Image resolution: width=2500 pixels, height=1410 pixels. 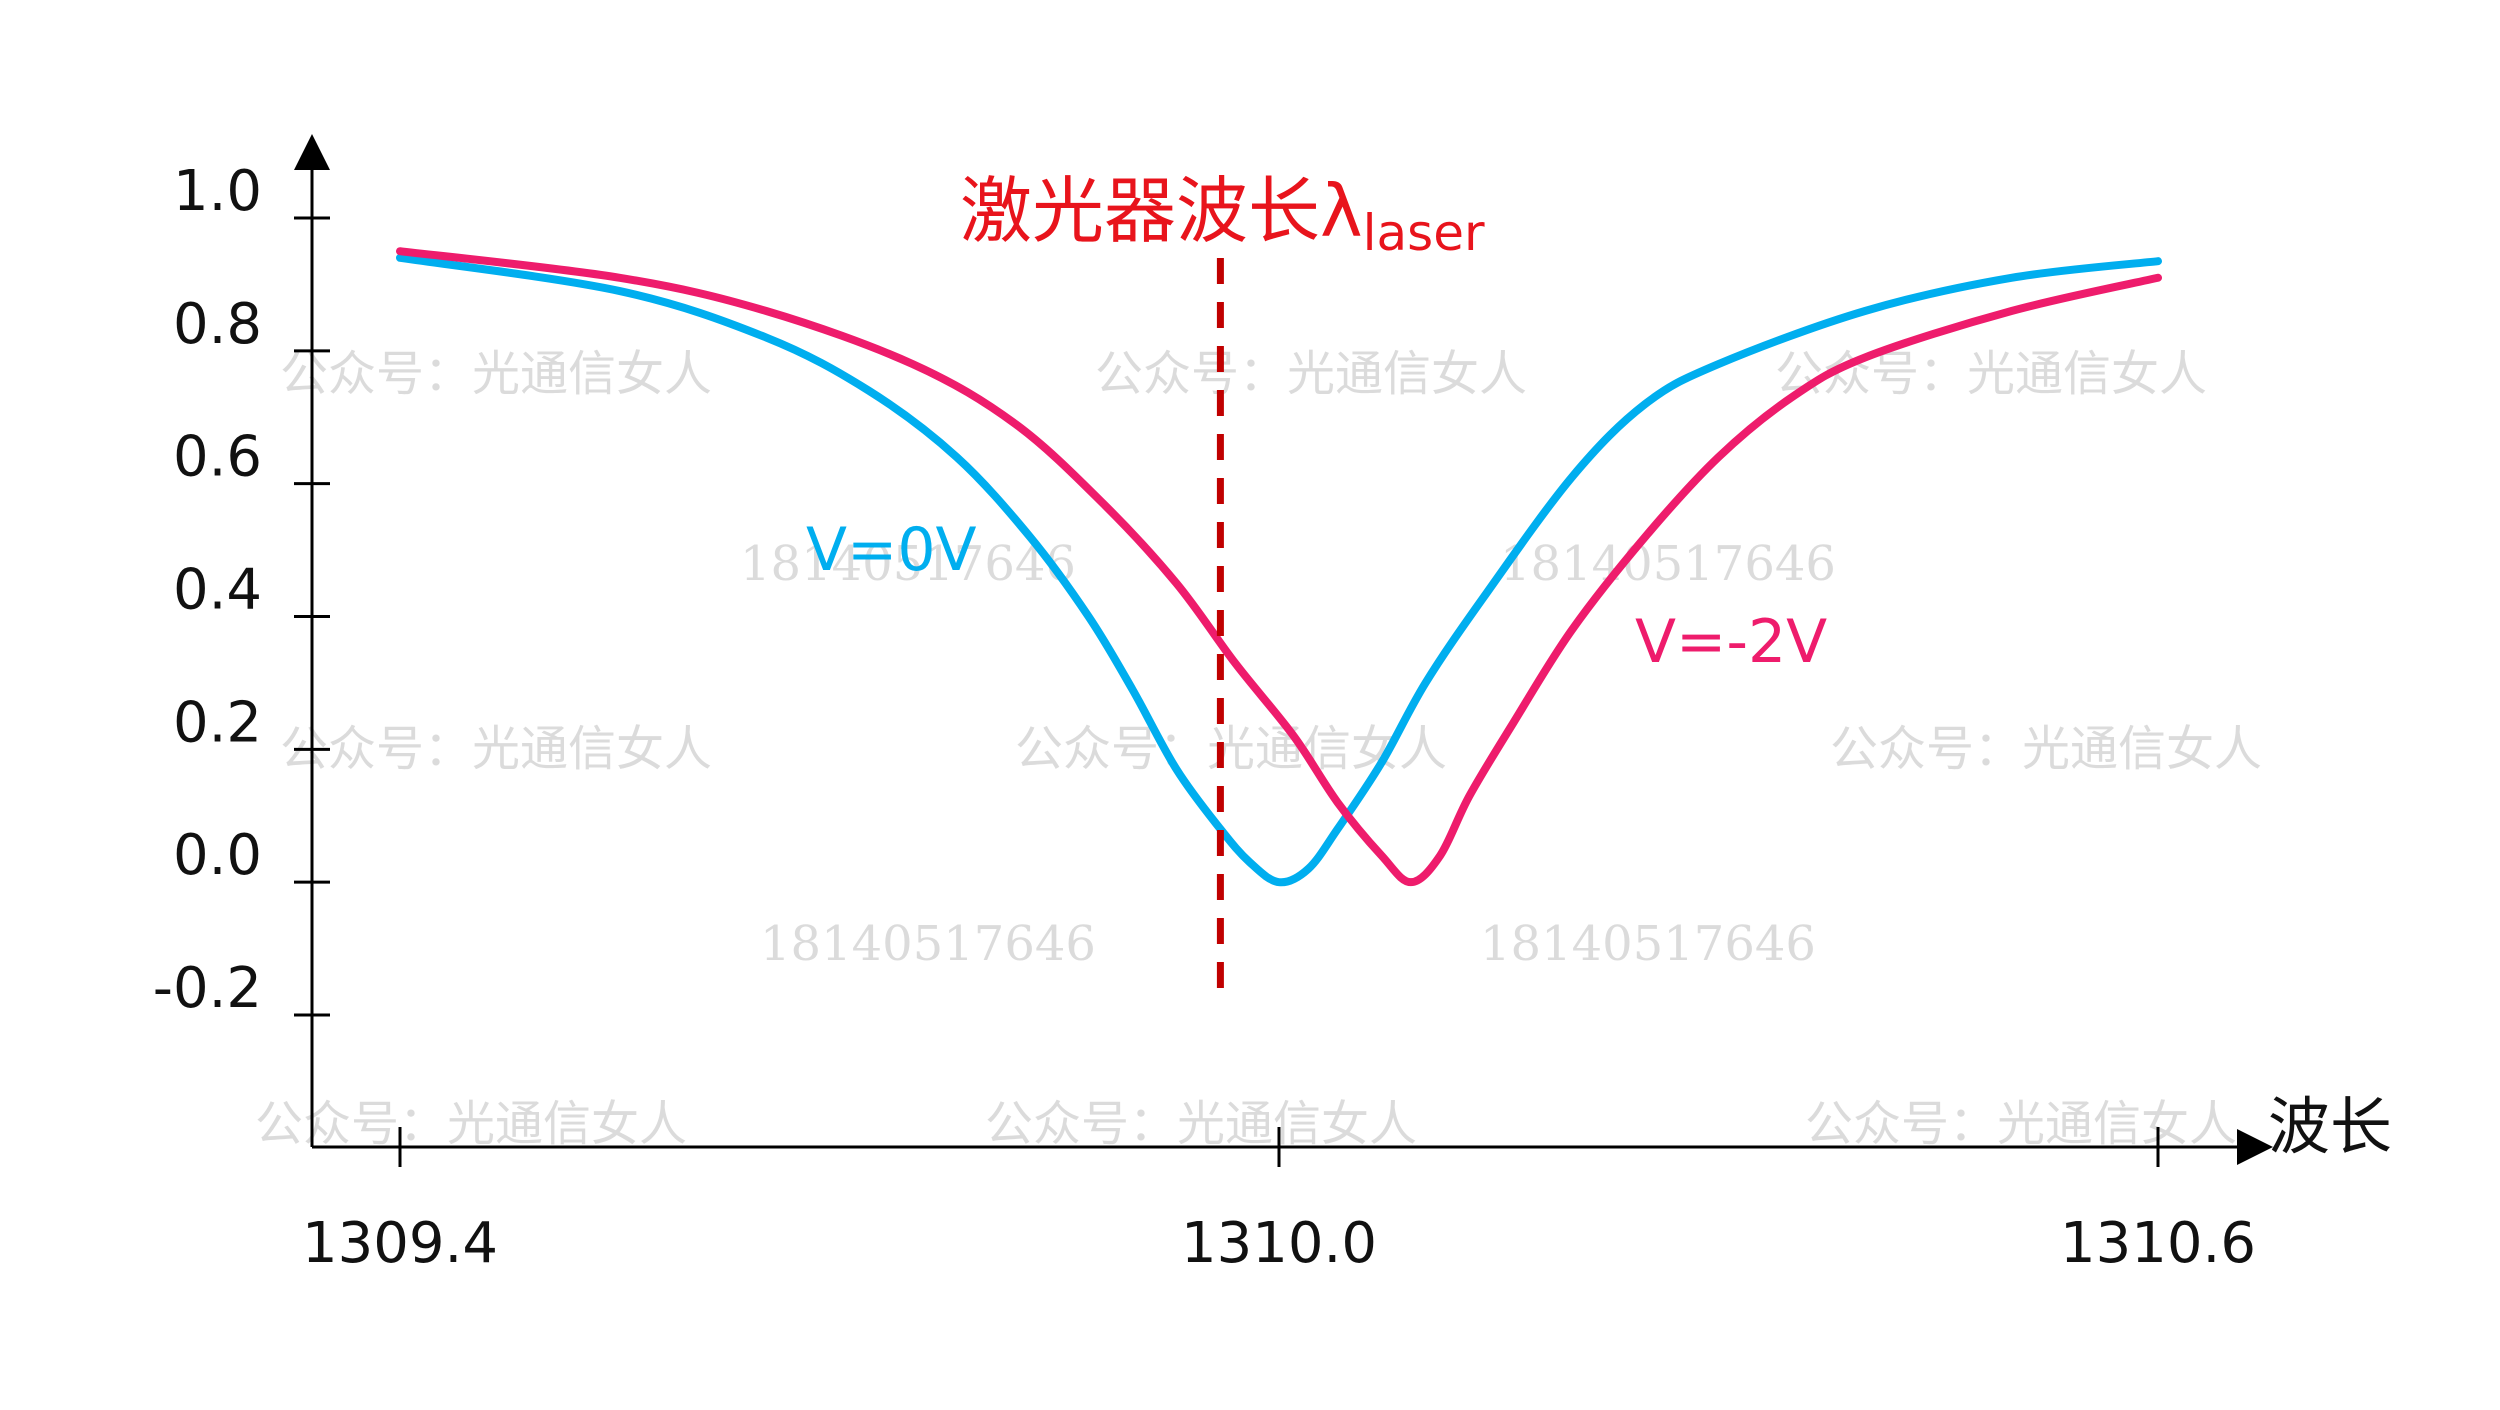 What do you see at coordinates (217, 457) in the screenshot?
I see `y-tick-label: 0.6` at bounding box center [217, 457].